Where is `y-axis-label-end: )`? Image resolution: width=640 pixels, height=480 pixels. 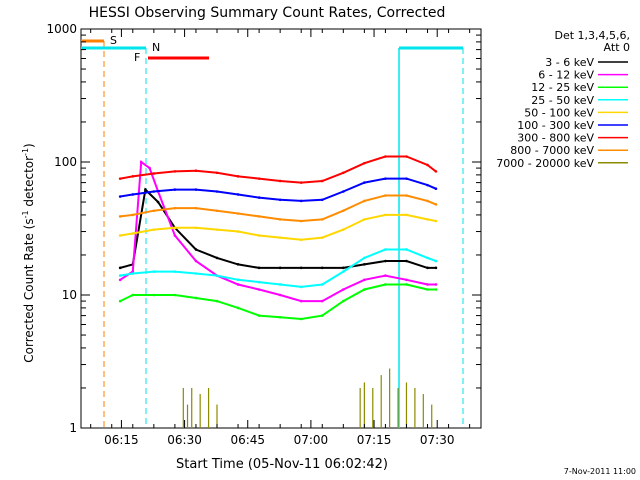
y-axis-label-end: ) is located at coordinates (29, 145).